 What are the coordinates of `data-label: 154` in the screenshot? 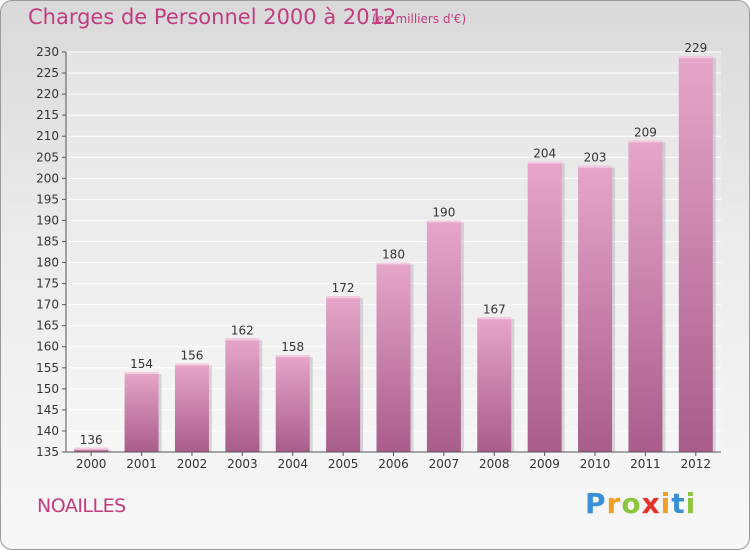 It's located at (141, 364).